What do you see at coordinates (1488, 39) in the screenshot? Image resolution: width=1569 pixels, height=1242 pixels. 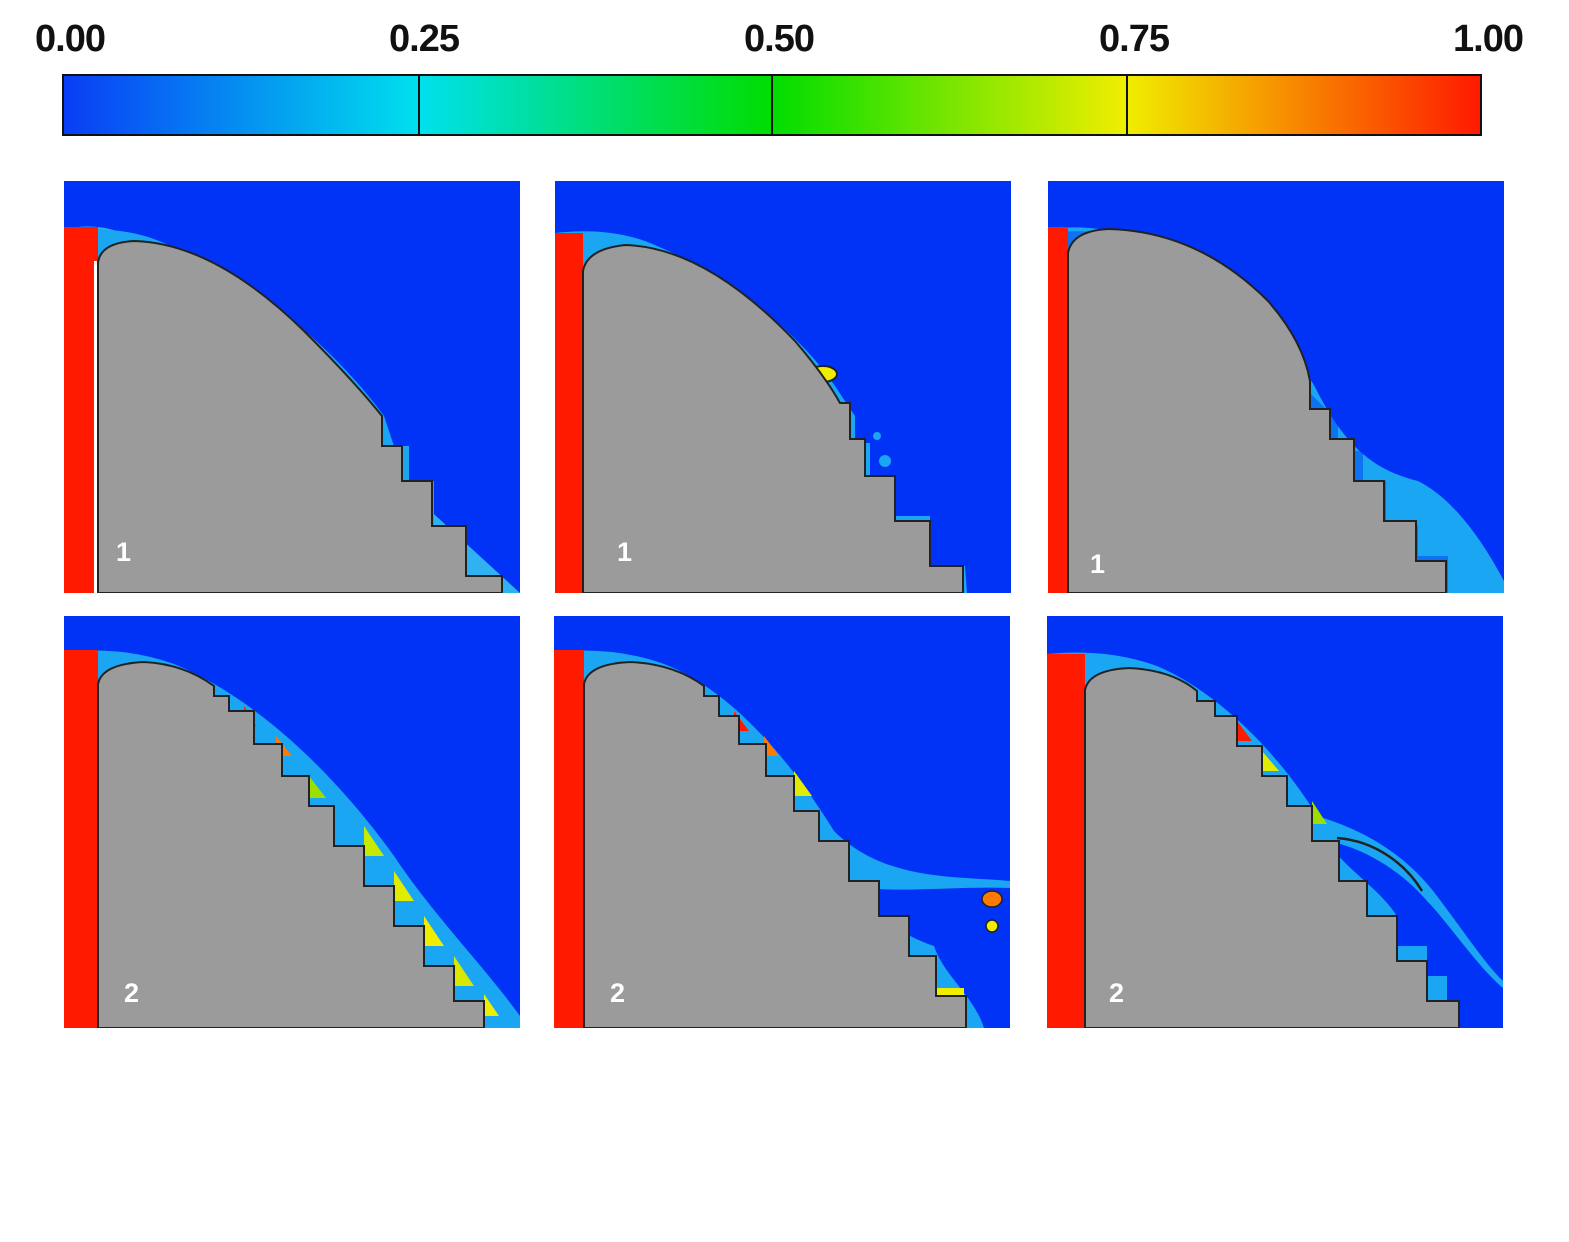 I see `colorbar-tick-4: 1.00` at bounding box center [1488, 39].